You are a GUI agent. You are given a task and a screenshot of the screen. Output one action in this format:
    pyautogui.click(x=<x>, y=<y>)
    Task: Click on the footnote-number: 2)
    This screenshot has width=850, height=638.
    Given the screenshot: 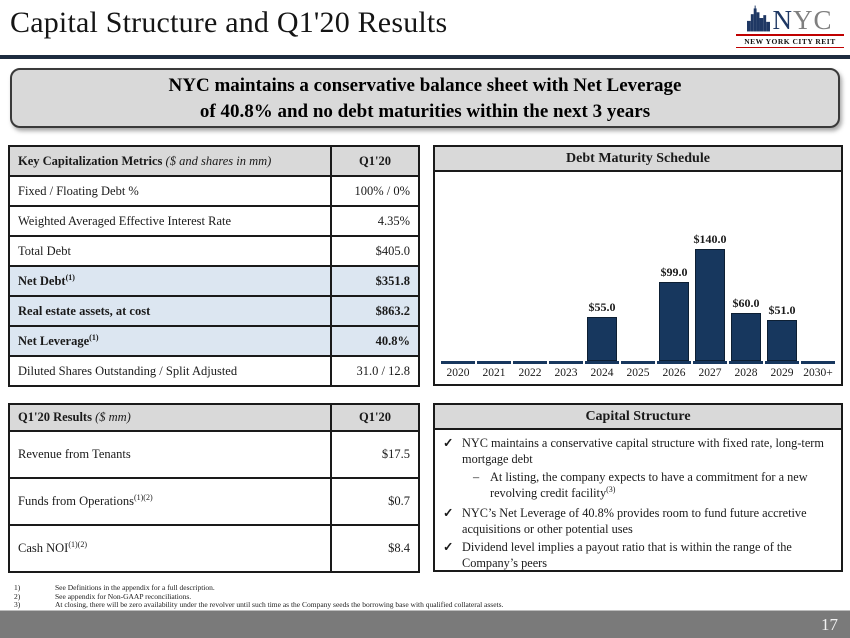 What is the action you would take?
    pyautogui.click(x=17, y=596)
    